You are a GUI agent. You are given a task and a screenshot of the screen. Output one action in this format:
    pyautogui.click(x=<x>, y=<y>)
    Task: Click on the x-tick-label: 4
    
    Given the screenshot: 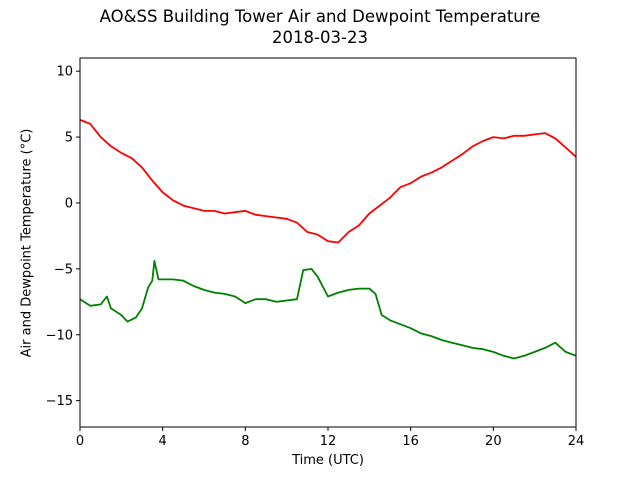 What is the action you would take?
    pyautogui.click(x=163, y=441)
    